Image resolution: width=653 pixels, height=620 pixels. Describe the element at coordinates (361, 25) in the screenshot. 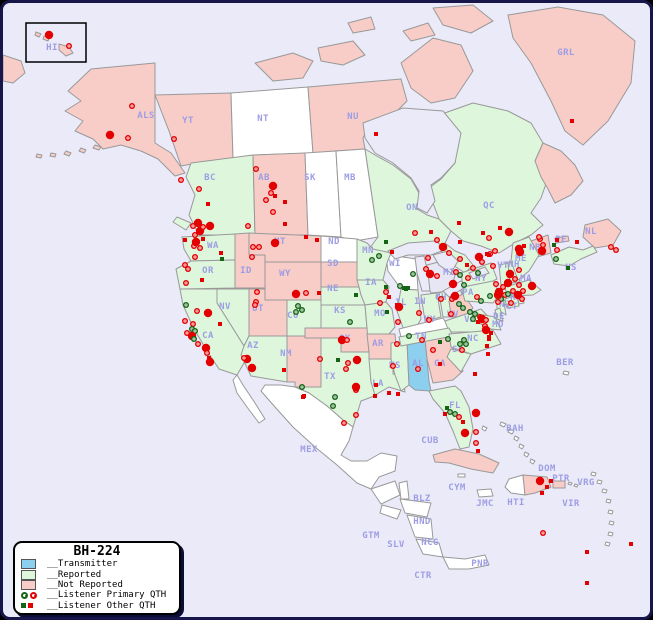

I see `arctic-island` at that location.